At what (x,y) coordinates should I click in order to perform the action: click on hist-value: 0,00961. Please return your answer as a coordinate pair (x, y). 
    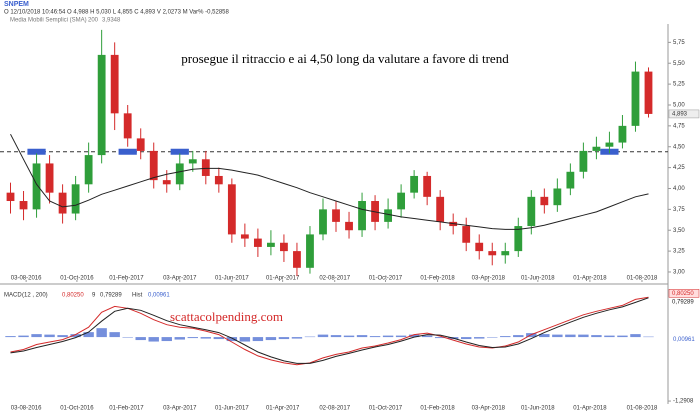
    Looking at the image, I should click on (159, 296).